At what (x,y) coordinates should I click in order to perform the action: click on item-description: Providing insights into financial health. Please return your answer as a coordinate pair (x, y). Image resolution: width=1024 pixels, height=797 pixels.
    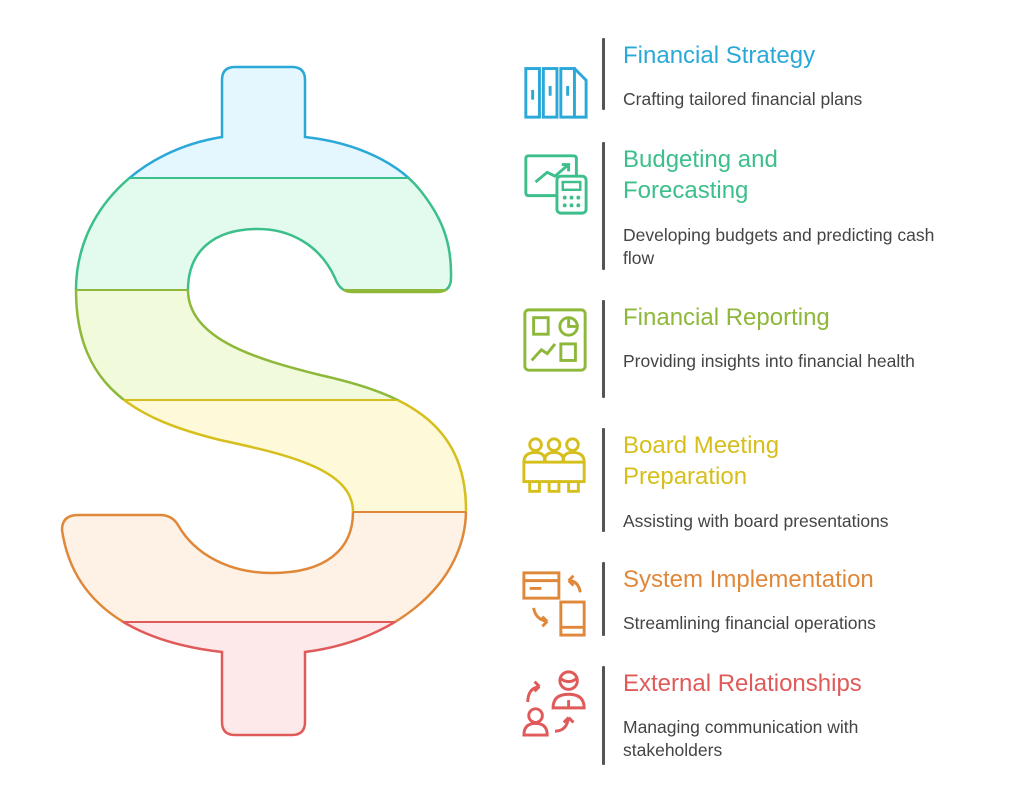
    Looking at the image, I should click on (769, 361).